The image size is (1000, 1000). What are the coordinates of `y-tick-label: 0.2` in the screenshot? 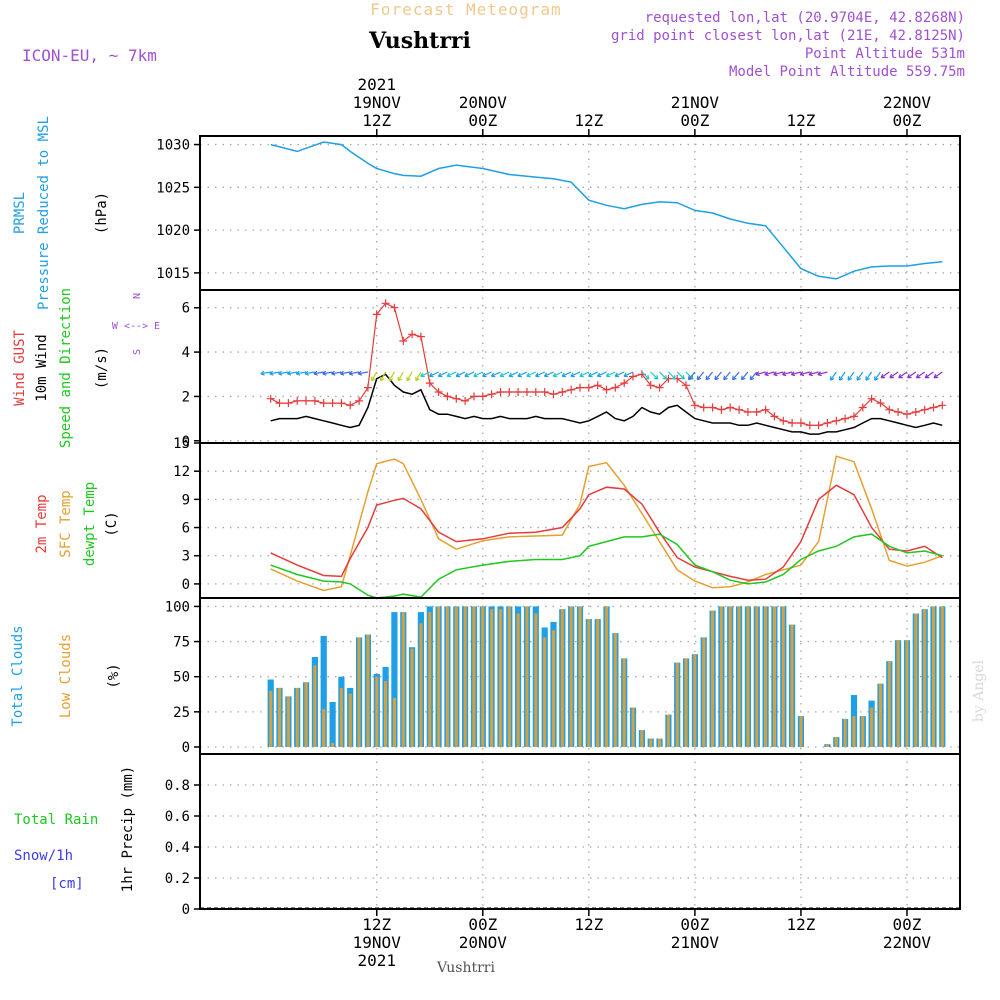 It's located at (177, 879).